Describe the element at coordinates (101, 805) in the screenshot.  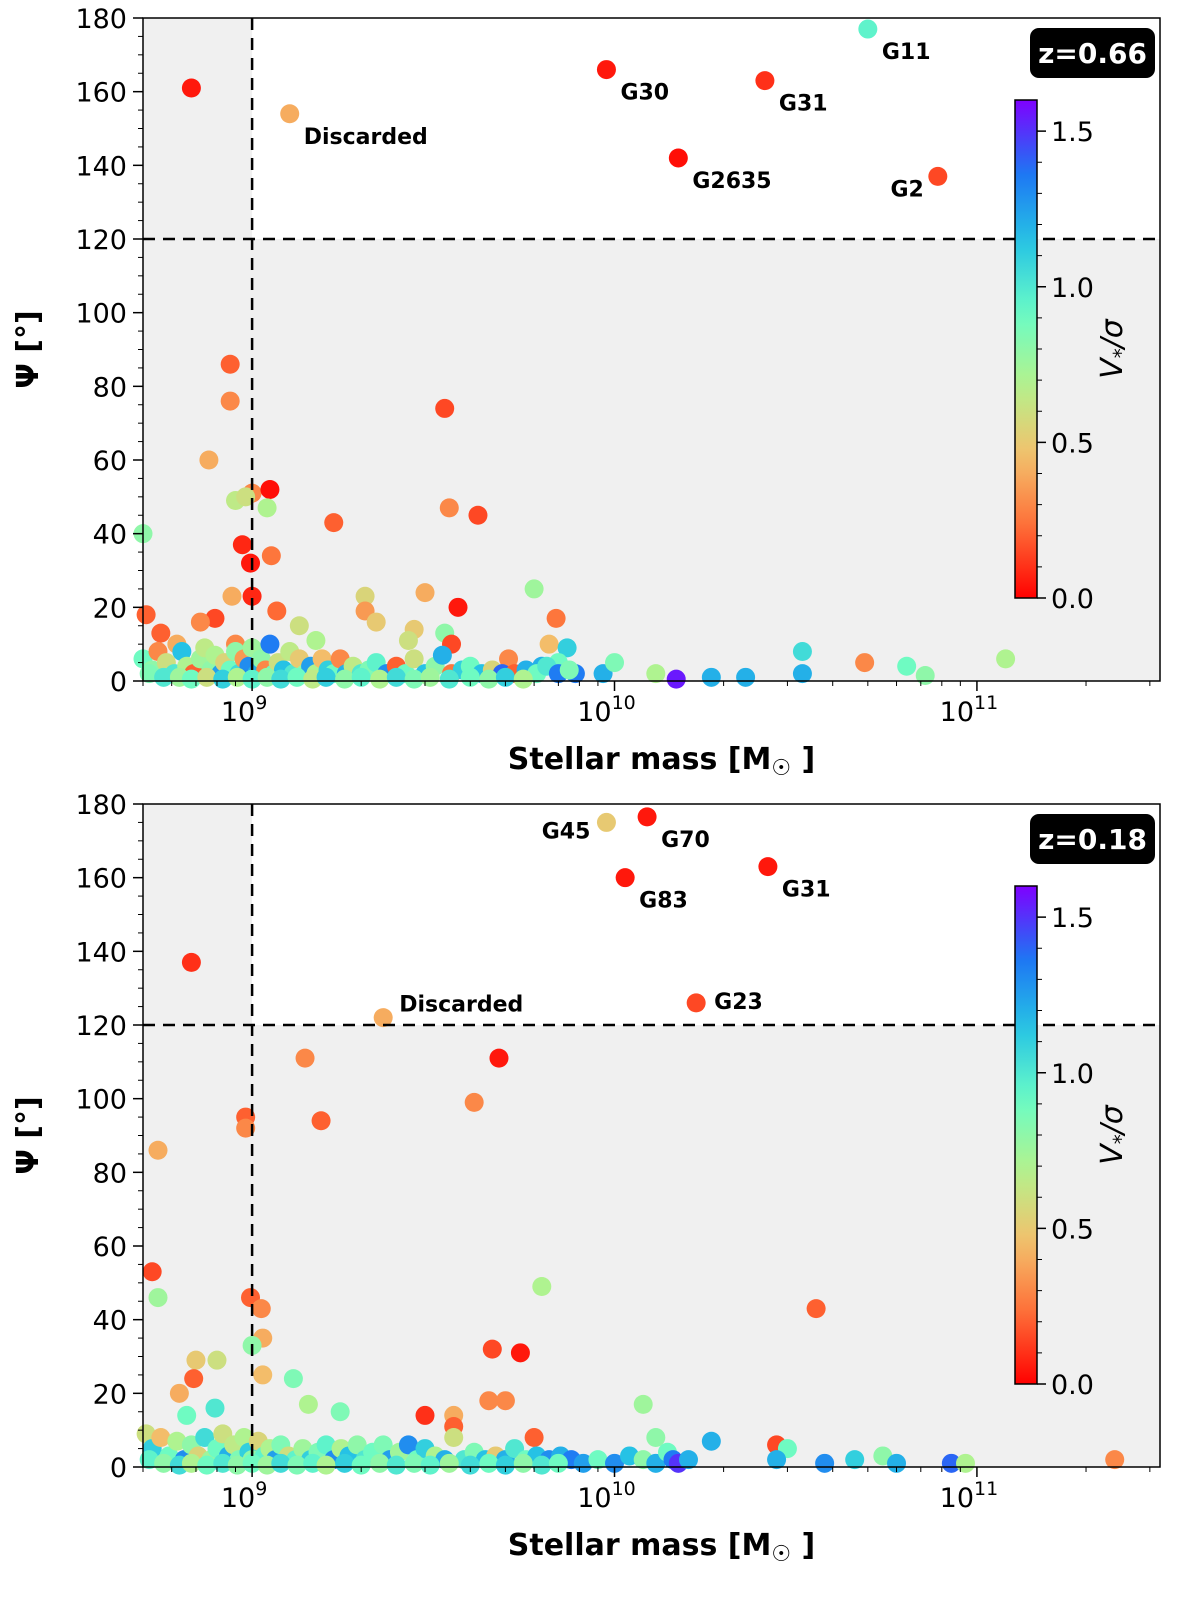
I see `y-tick-label: 180` at that location.